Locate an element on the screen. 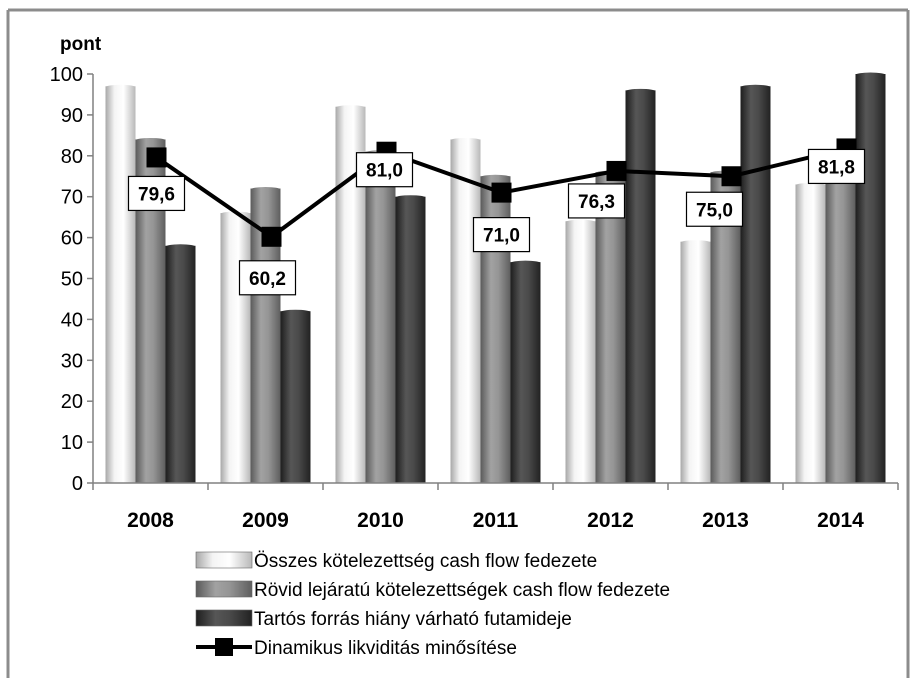 This screenshot has width=915, height=683. y-tick-label: 70 is located at coordinates (72, 198).